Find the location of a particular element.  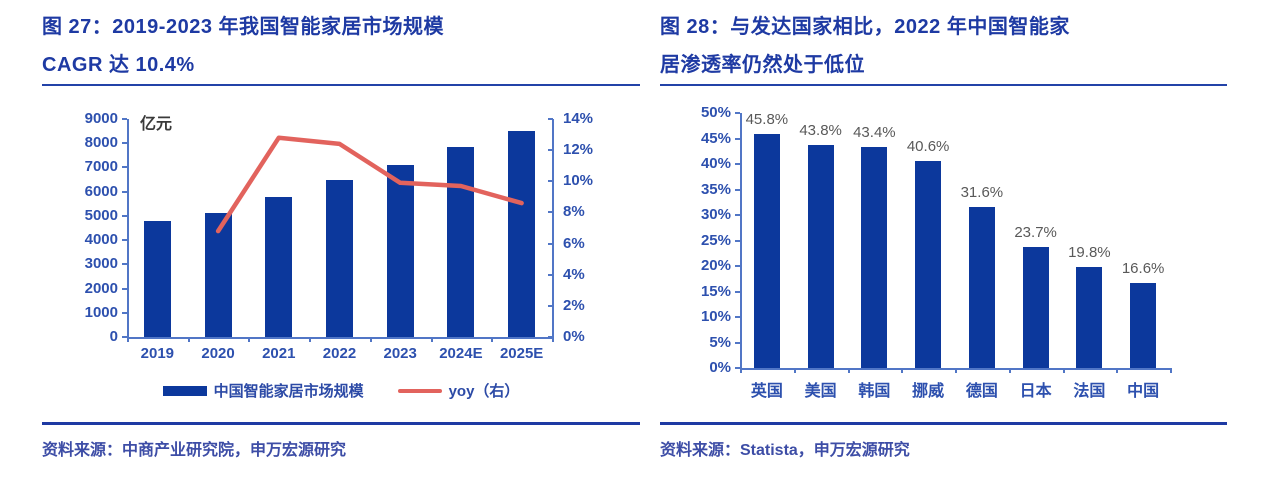

left-axis-tick-label: 9000 is located at coordinates (101, 118).